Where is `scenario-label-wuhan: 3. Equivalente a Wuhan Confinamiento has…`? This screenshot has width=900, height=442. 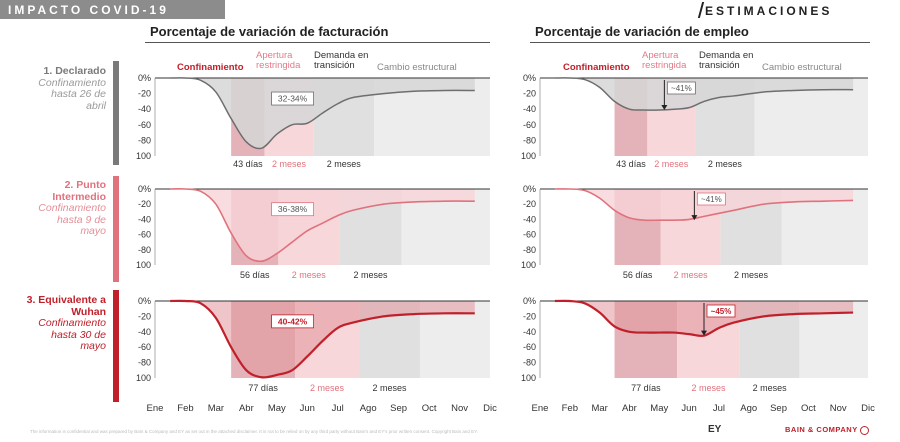
scenario-label-wuhan: 3. Equivalente a Wuhan Confinamiento has… is located at coordinates (66, 323).